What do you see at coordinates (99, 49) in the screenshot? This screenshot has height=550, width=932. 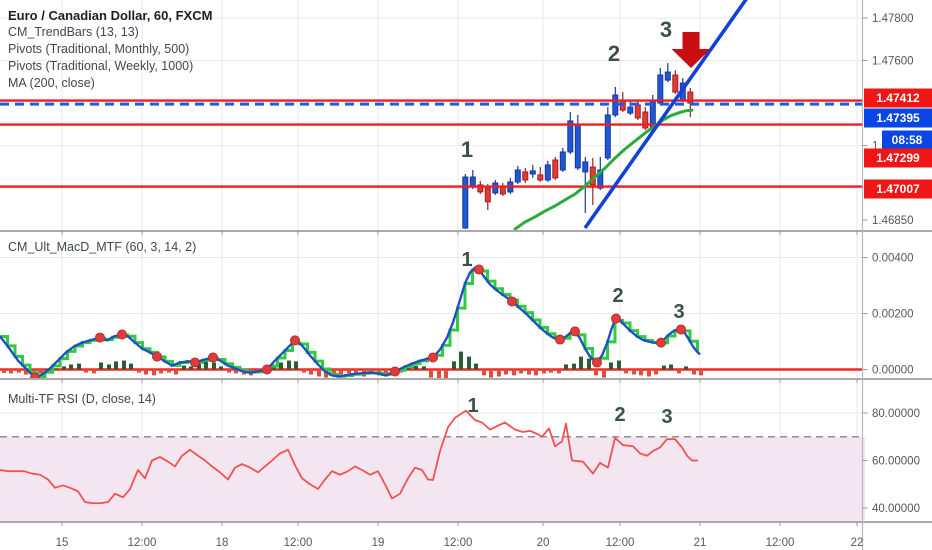 I see `indicator-pivots-monthly: Pivots (Traditional, Monthly, 500)` at bounding box center [99, 49].